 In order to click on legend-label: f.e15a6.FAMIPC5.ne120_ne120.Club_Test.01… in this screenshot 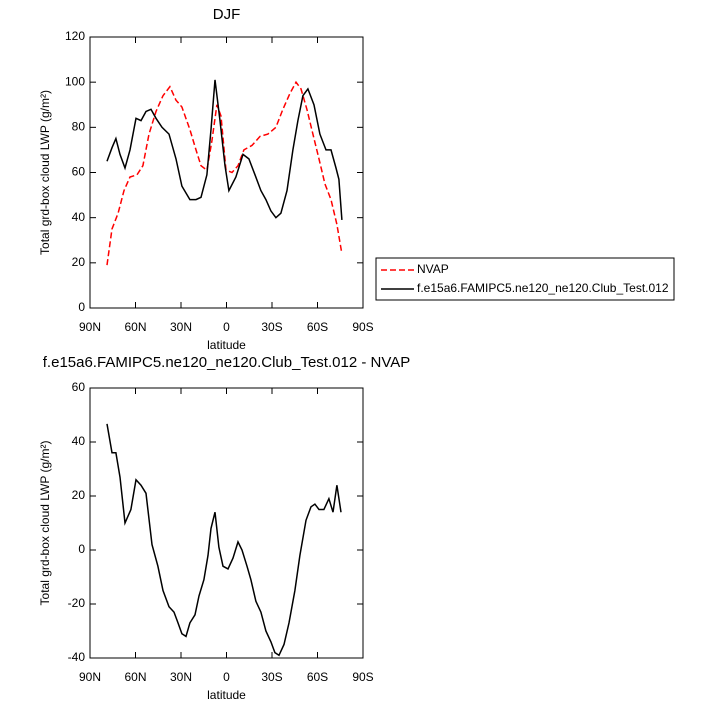, I will do `click(543, 288)`.